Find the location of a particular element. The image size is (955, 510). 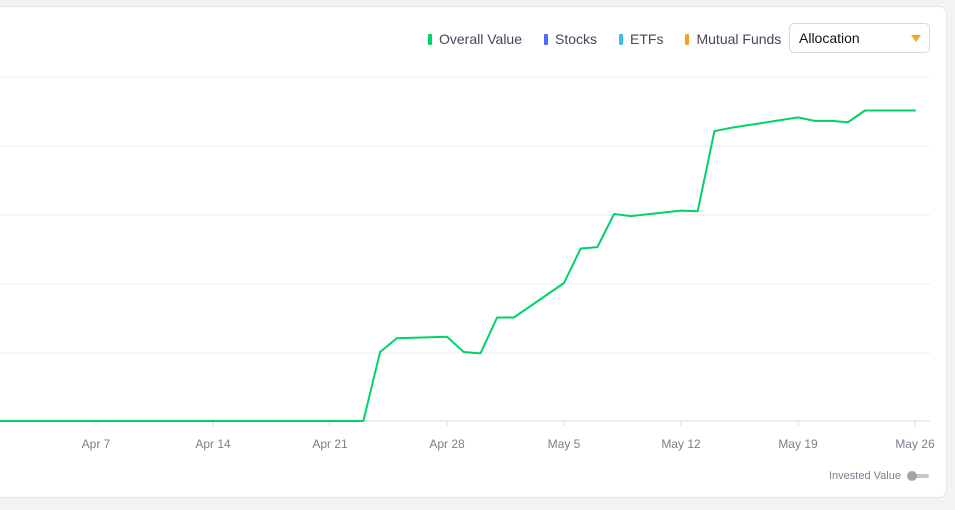

x-tick-label-6: May 19 is located at coordinates (798, 444).